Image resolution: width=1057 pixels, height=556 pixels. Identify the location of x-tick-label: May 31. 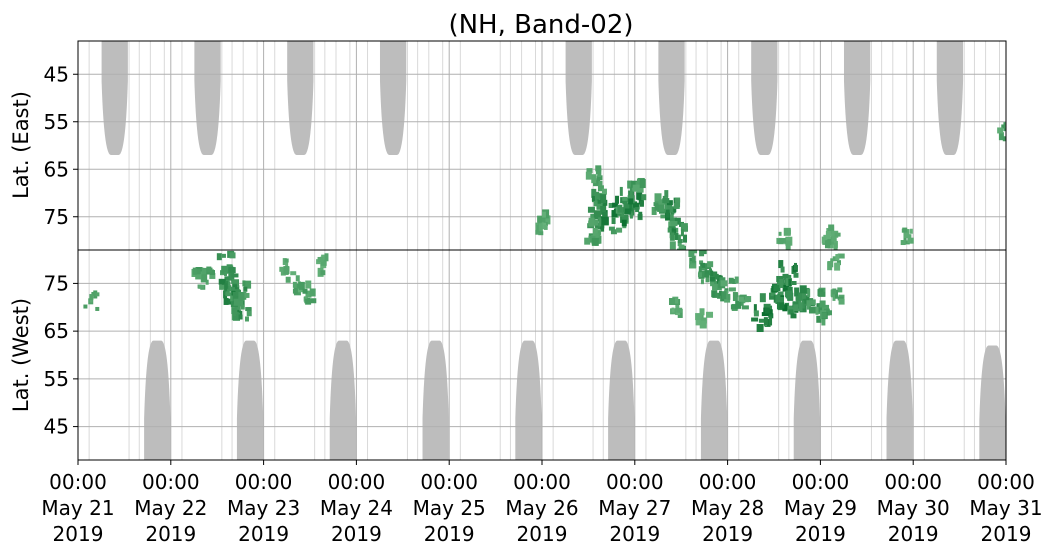
(1005, 508).